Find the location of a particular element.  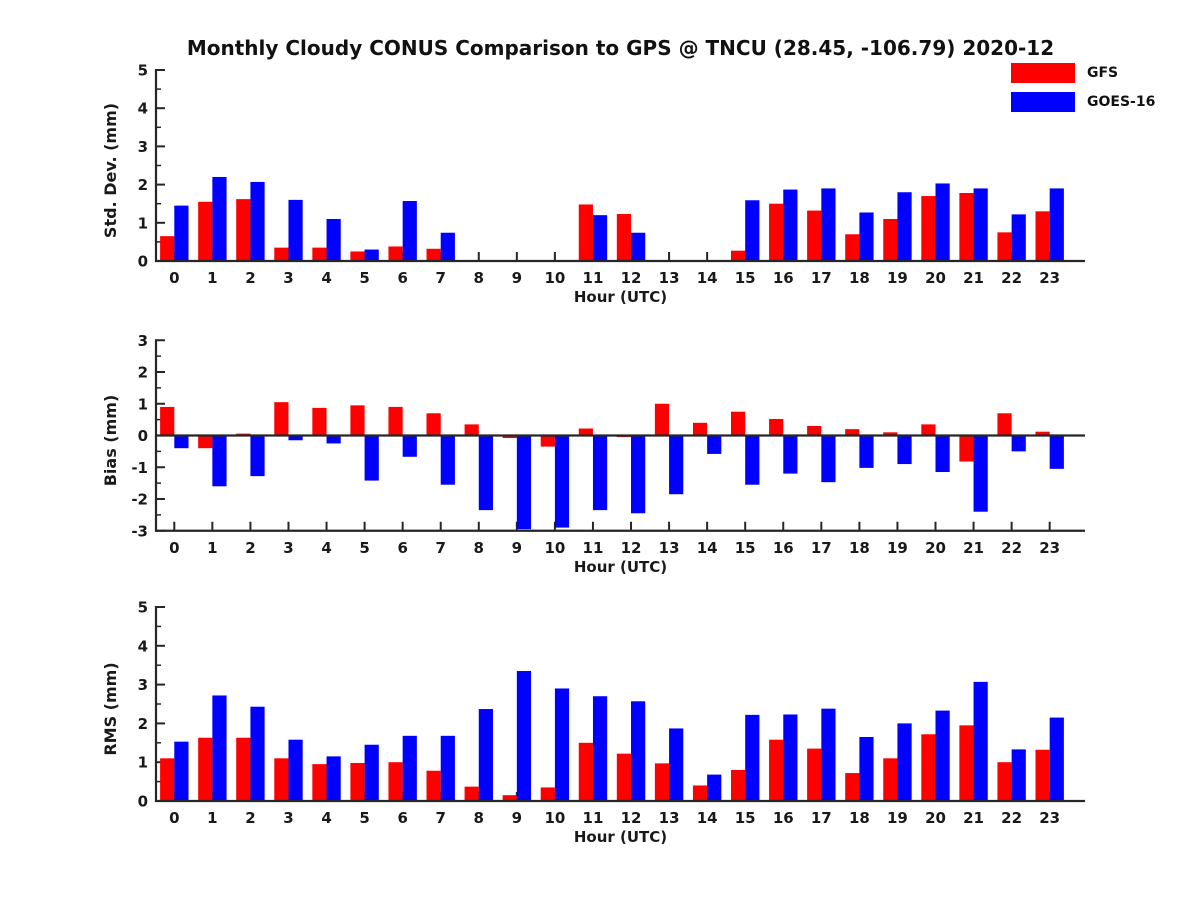

x-tick-label: 4 is located at coordinates (326, 818).